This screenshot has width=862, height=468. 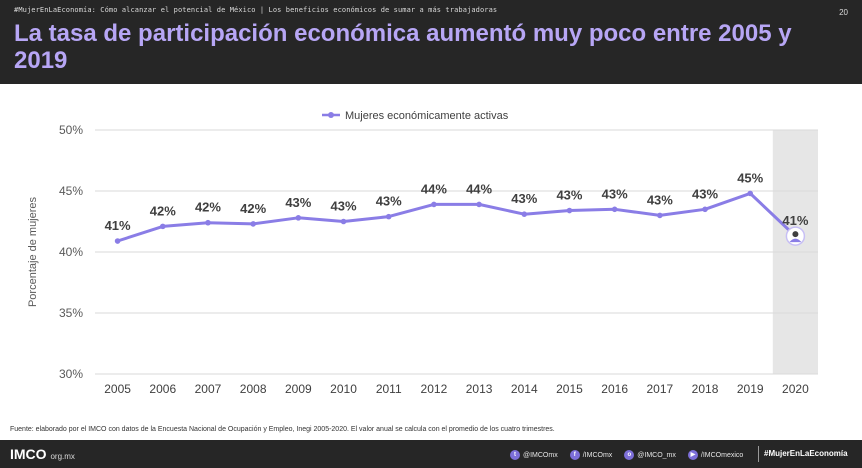 What do you see at coordinates (71, 191) in the screenshot?
I see `y-tick-label: 45%` at bounding box center [71, 191].